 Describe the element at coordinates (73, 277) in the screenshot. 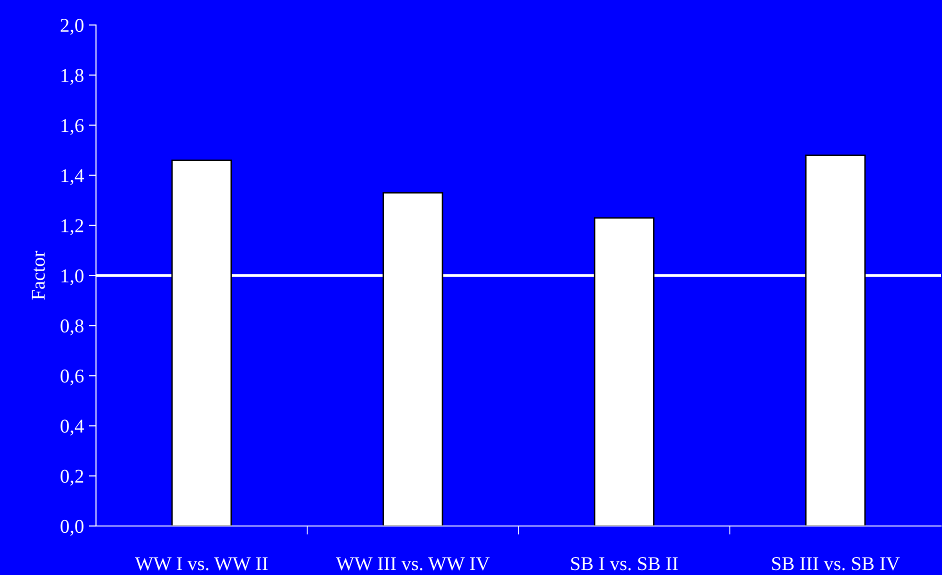

I see `y-tick-label: 1,0` at that location.